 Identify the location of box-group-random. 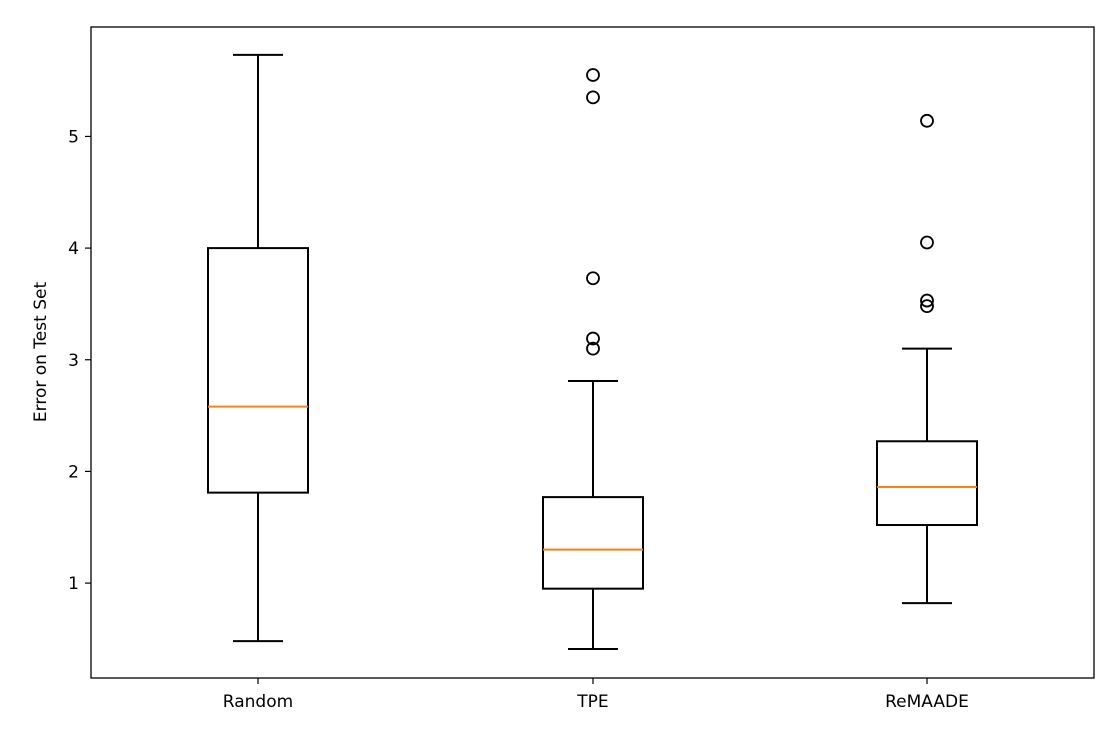
(258, 348).